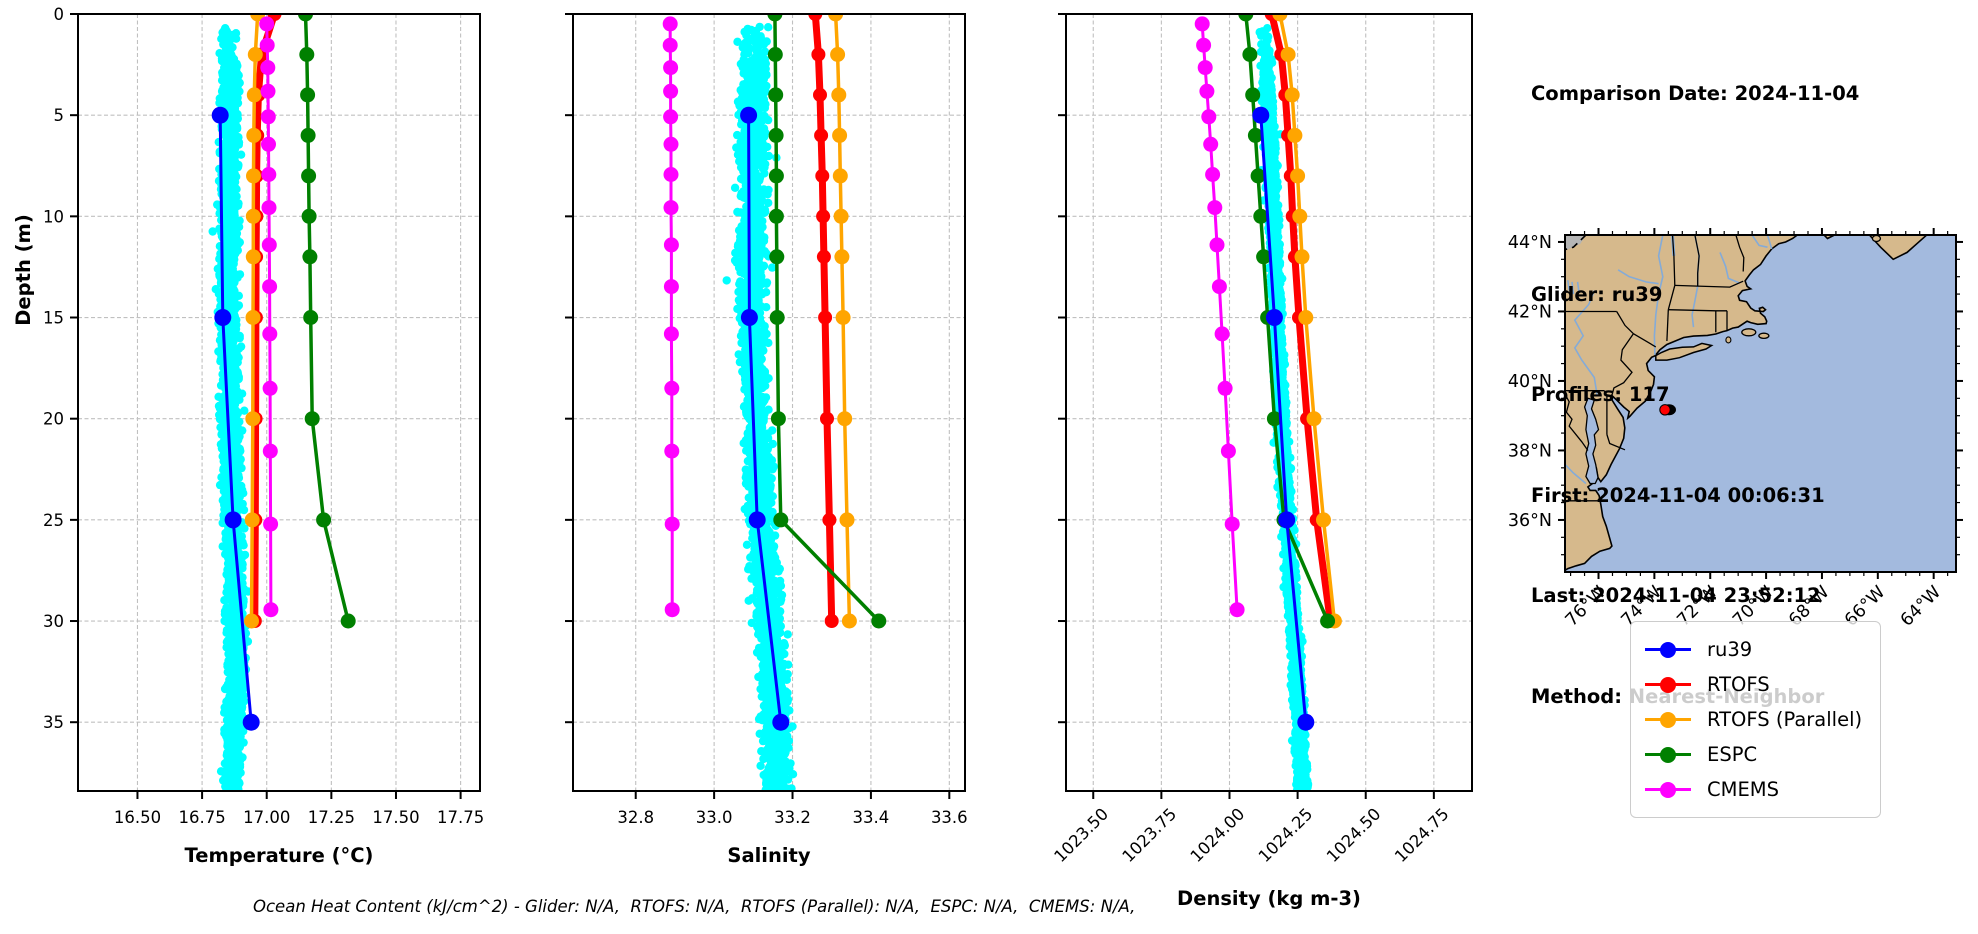 The image size is (1978, 934). I want to click on legend-entry-cmems: CMEMS, so click(1753, 789).